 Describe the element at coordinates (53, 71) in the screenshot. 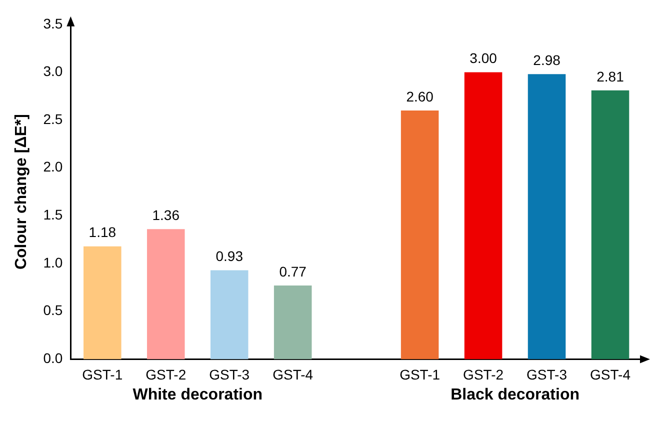

I see `y-tick-label: 3.0` at that location.